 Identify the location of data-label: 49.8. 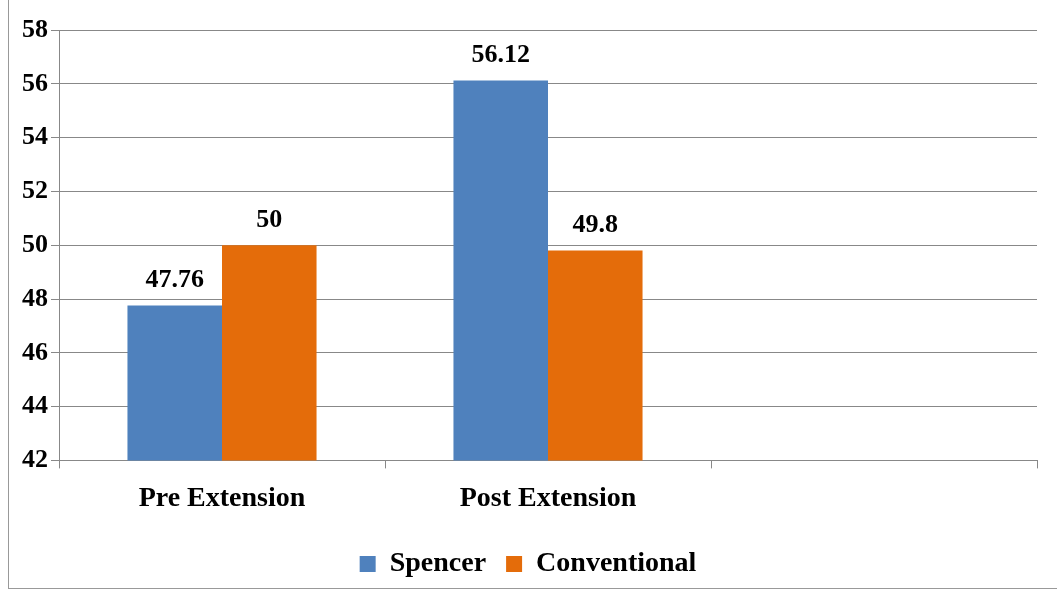
(595, 224).